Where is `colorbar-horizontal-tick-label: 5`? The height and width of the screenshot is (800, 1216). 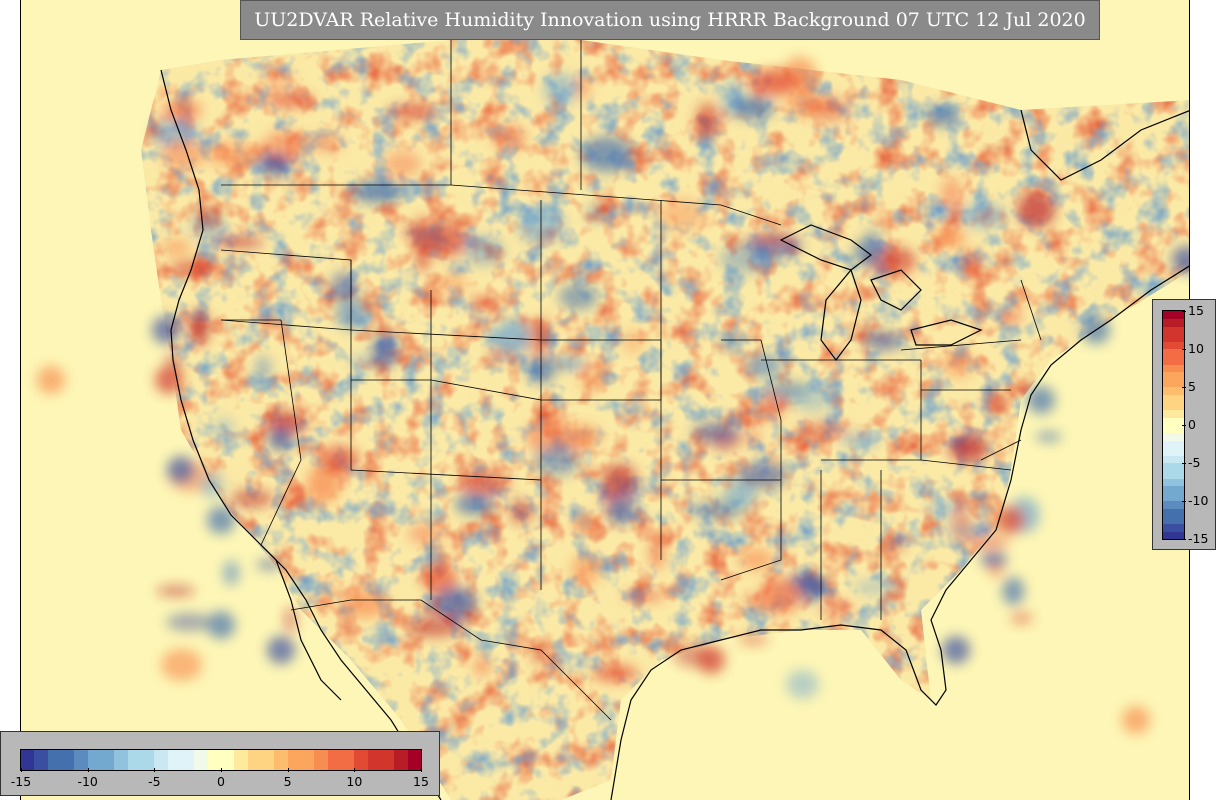 colorbar-horizontal-tick-label: 5 is located at coordinates (287, 781).